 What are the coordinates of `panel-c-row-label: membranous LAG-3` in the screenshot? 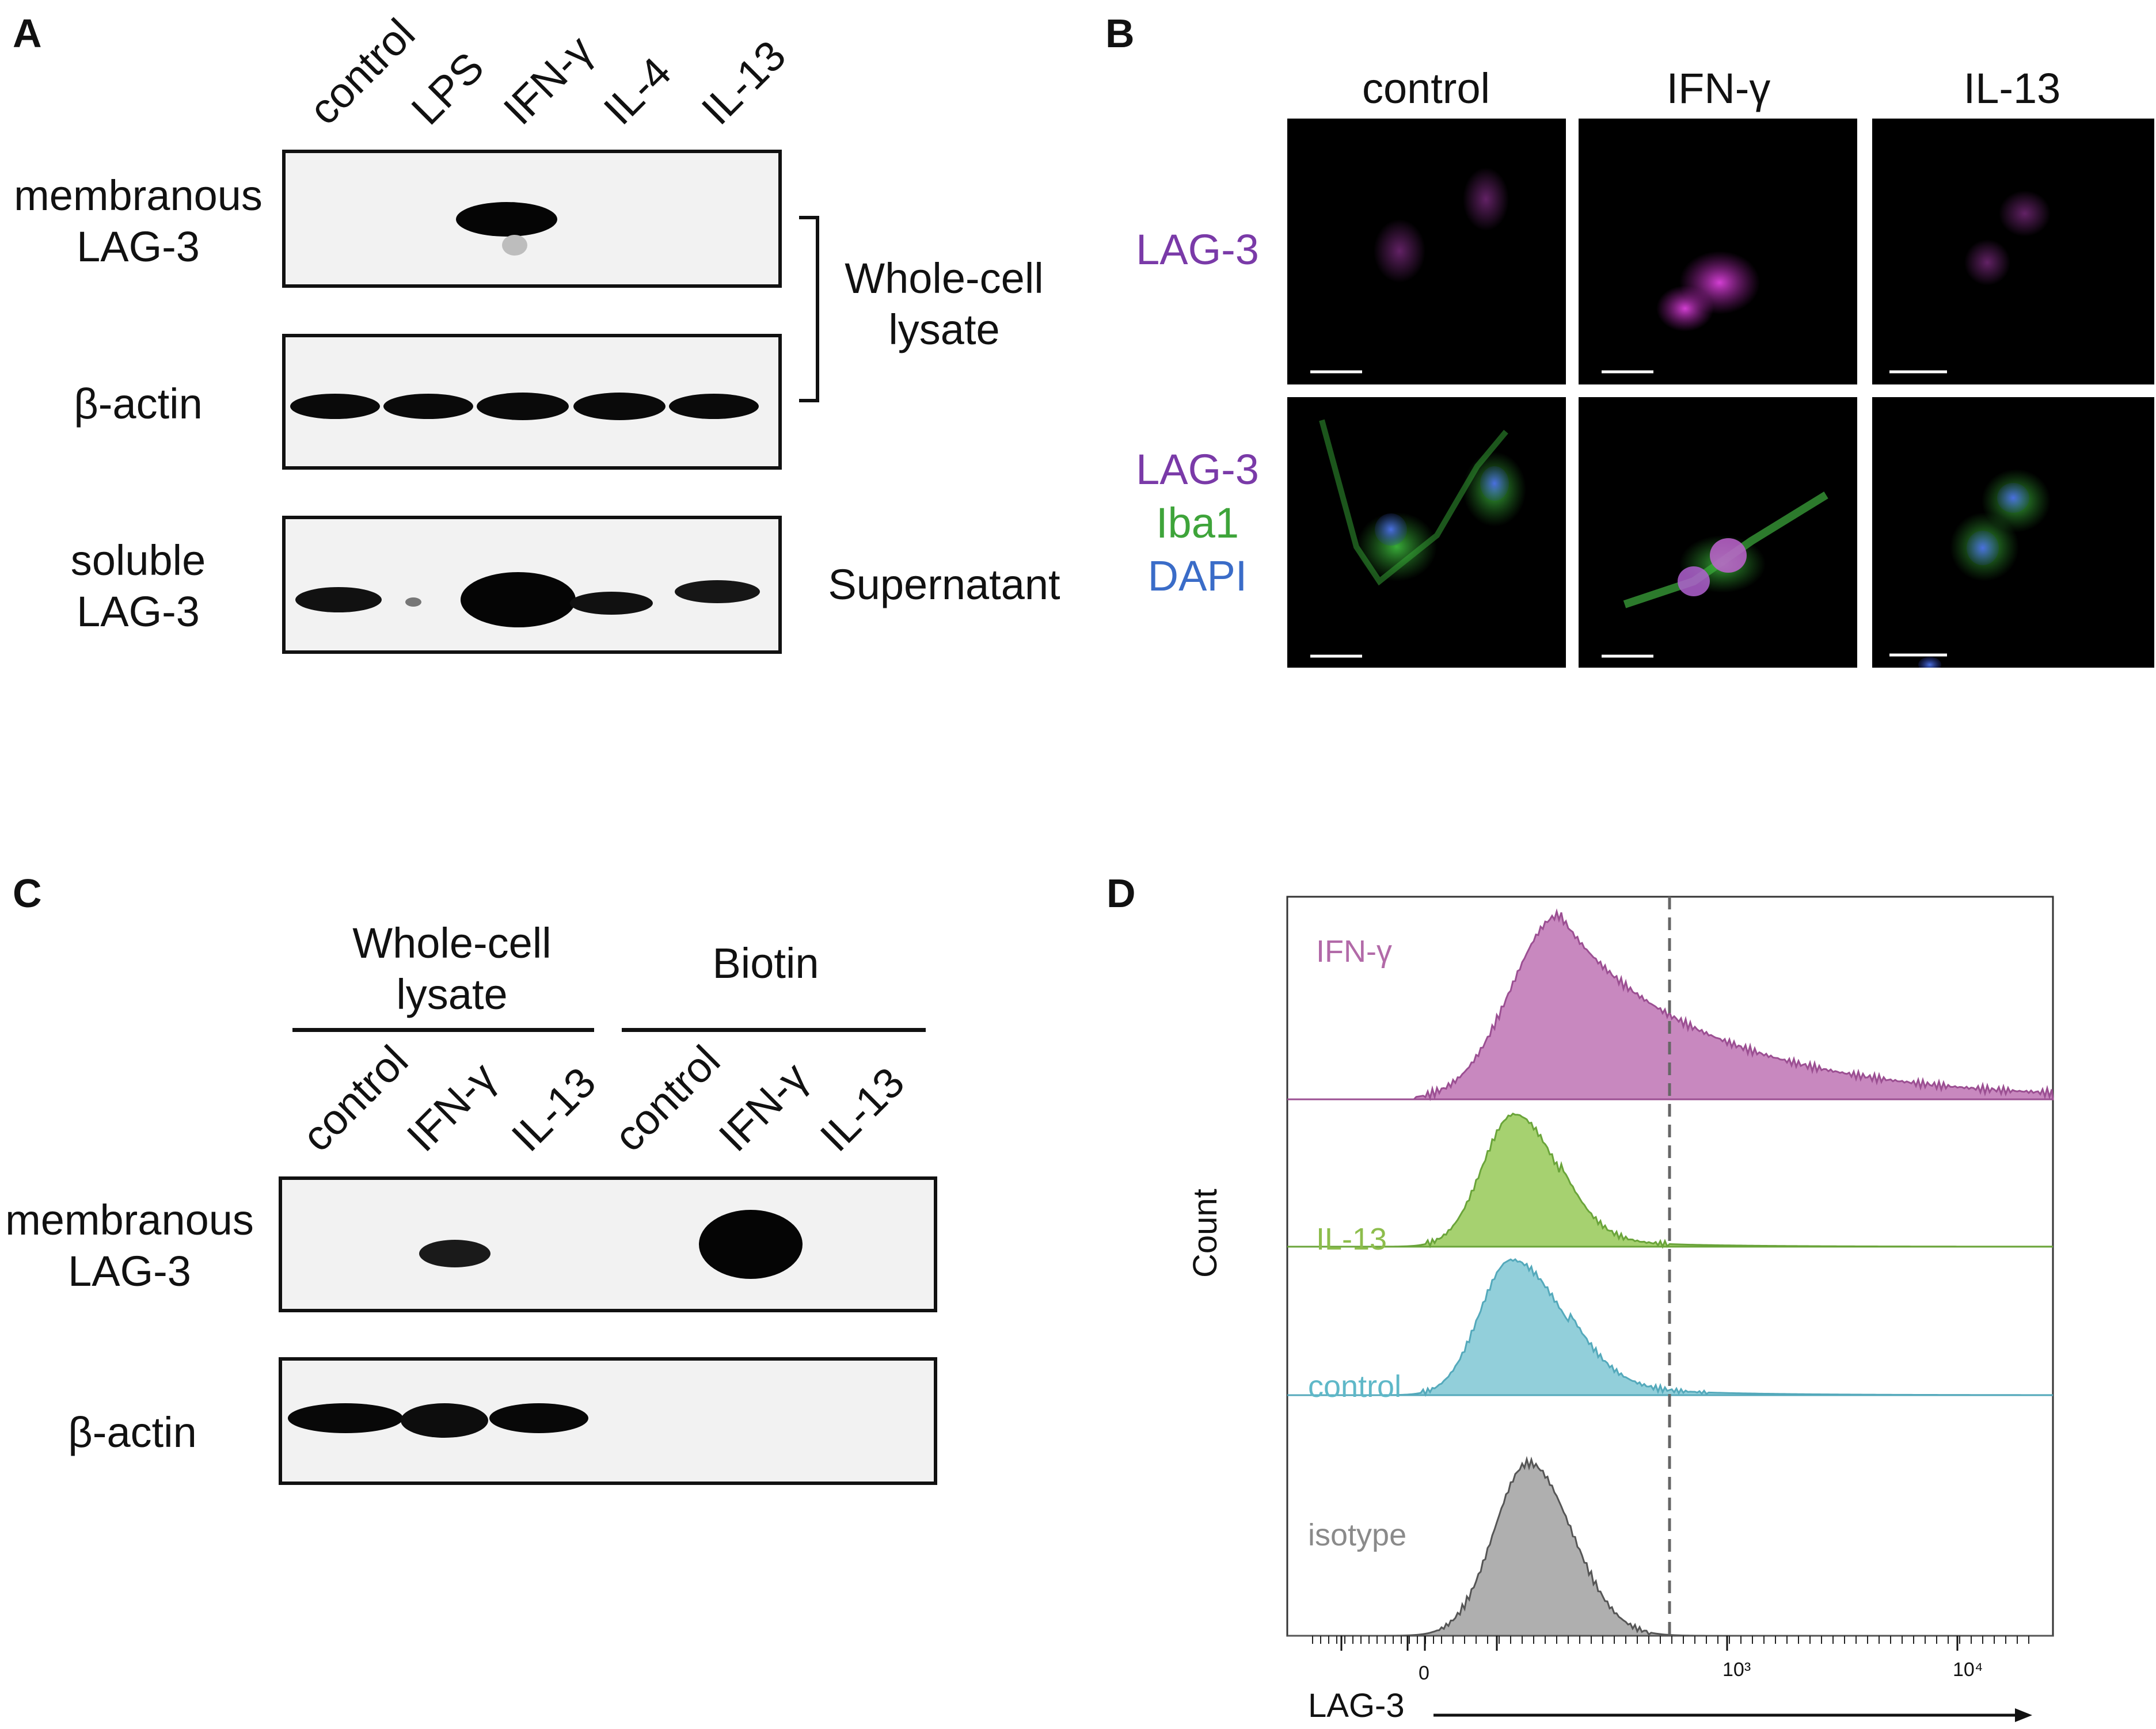 It's located at (130, 1246).